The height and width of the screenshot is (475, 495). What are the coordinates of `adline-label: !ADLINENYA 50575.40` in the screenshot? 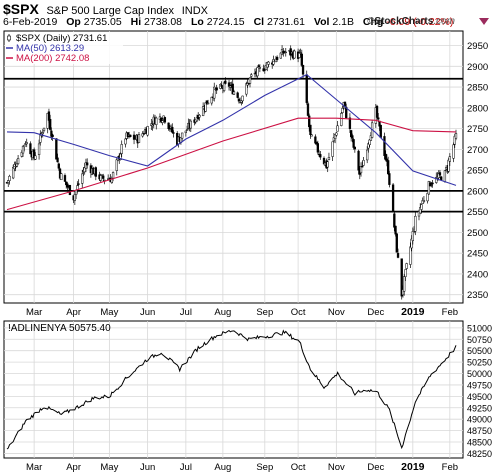 It's located at (59, 328).